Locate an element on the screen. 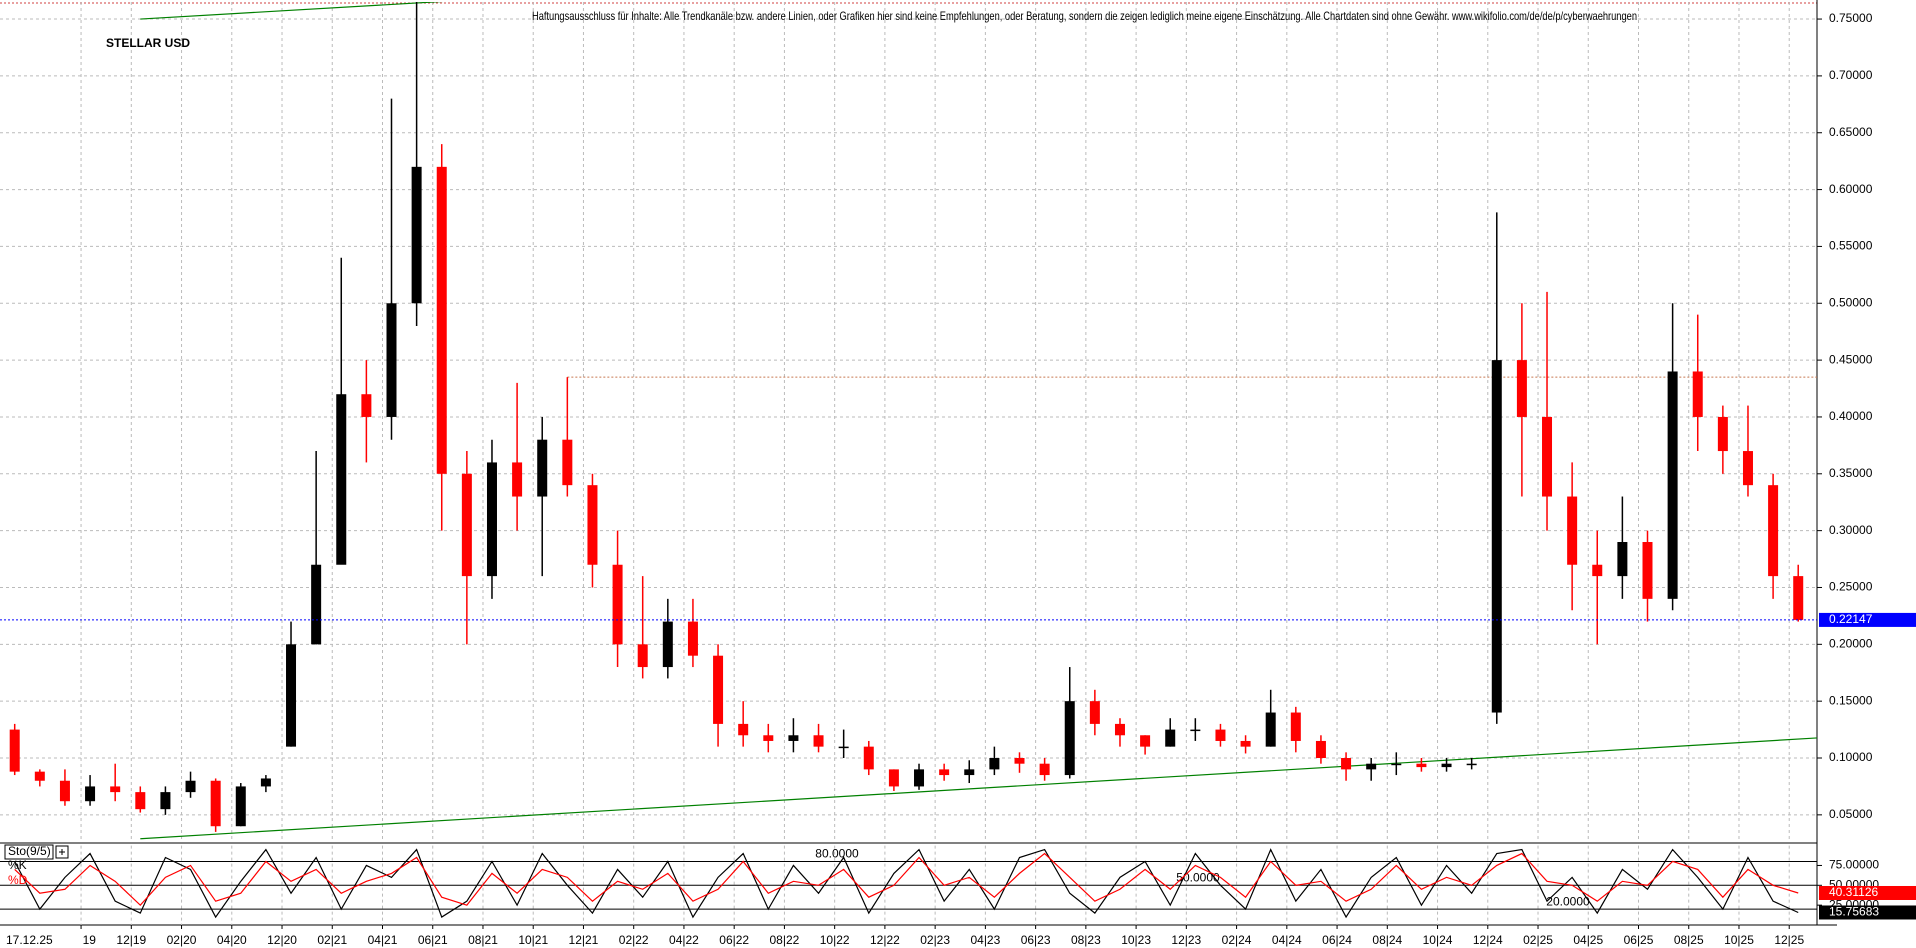 The image size is (1916, 948). expand-button-icon is located at coordinates (62, 852).